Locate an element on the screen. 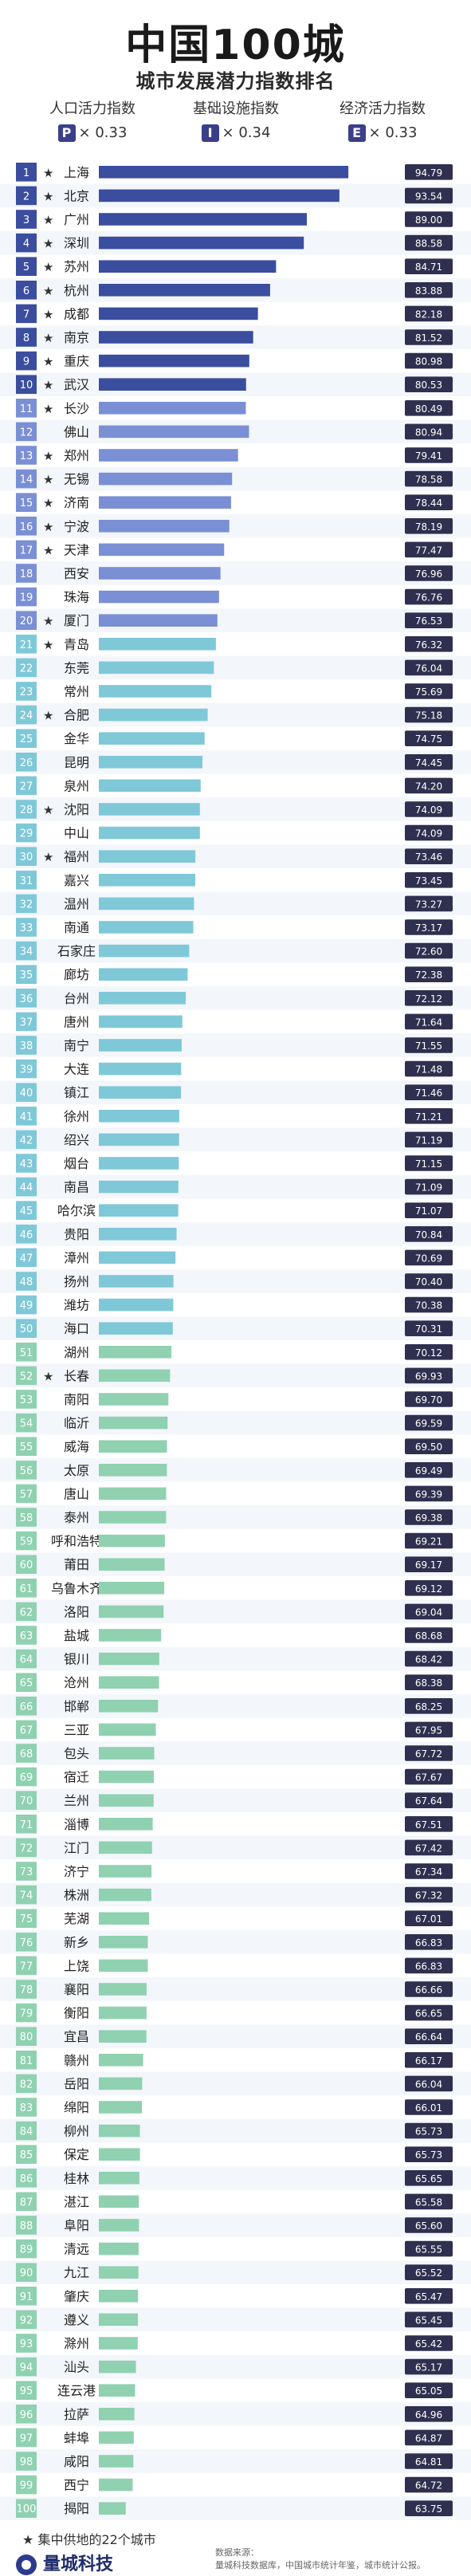 This screenshot has width=471, height=2576. value-label: 71.21 is located at coordinates (428, 1117).